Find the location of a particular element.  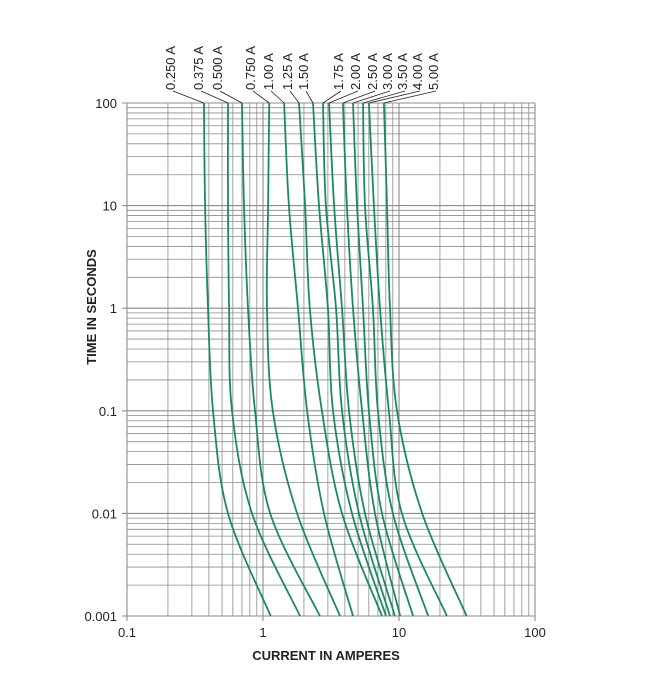

x-tick-label: 100 is located at coordinates (535, 632).